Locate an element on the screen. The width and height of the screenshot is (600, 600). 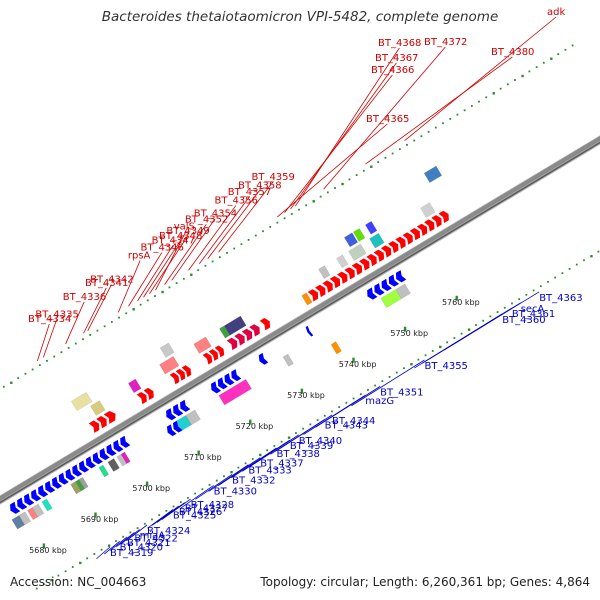
forward-gene-label: BT_4359 is located at coordinates (272, 177).